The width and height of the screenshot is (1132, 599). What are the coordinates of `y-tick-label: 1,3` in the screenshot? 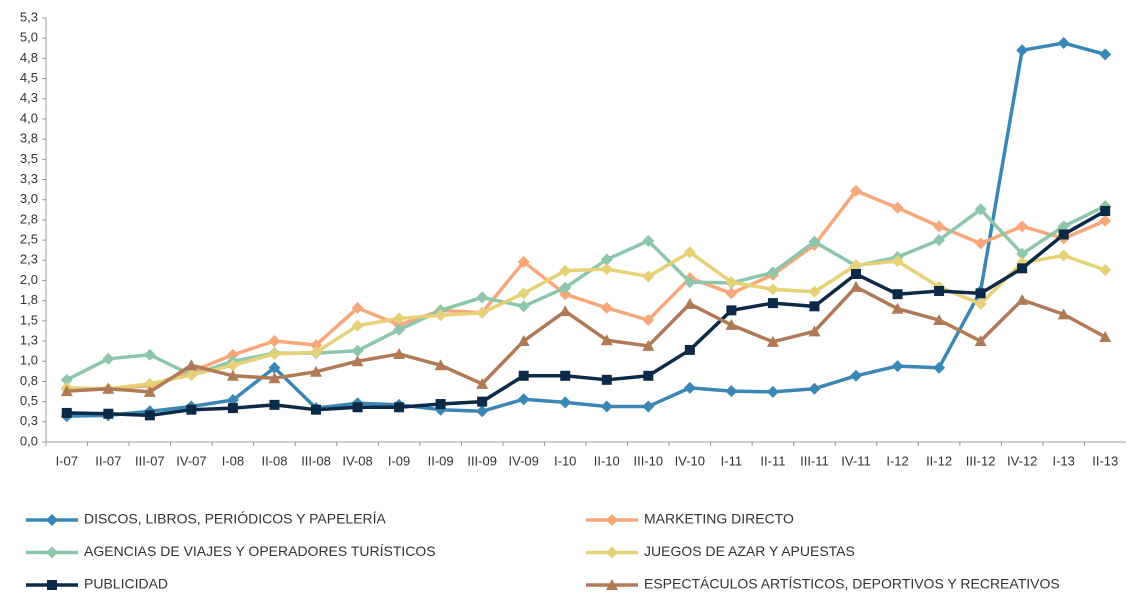 It's located at (29, 339).